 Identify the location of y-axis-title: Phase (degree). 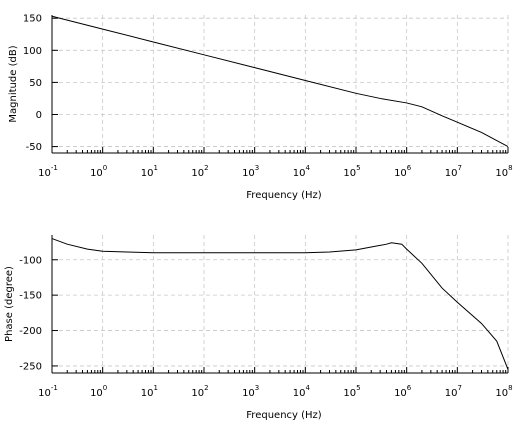
(9, 304).